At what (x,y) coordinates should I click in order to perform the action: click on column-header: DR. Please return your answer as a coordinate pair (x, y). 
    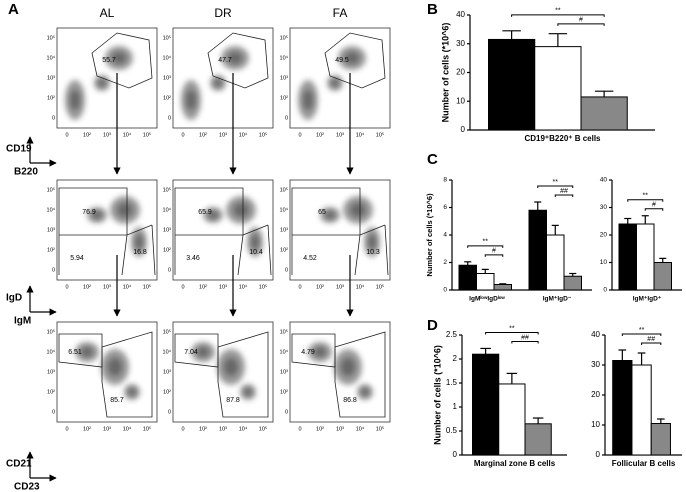
    Looking at the image, I should click on (223, 13).